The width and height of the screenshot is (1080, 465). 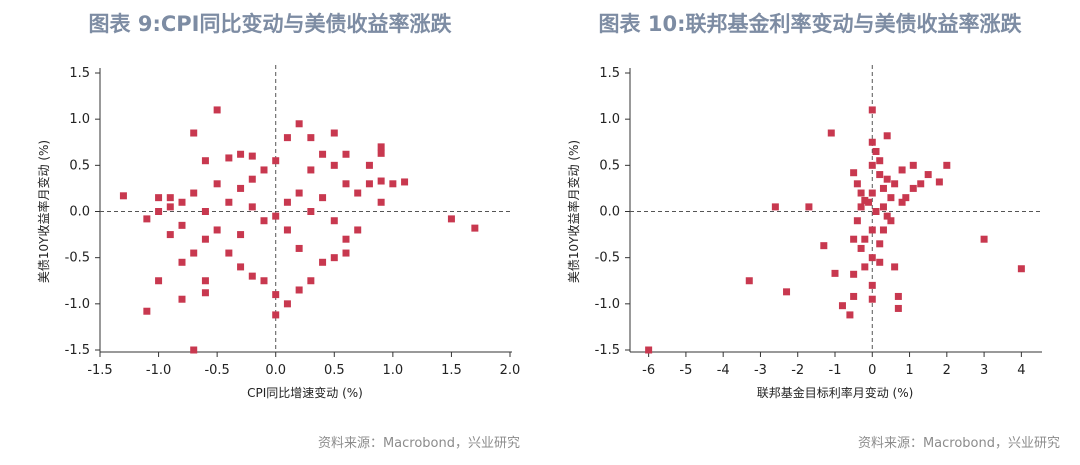 What do you see at coordinates (760, 370) in the screenshot?
I see `x-tick-label: -3` at bounding box center [760, 370].